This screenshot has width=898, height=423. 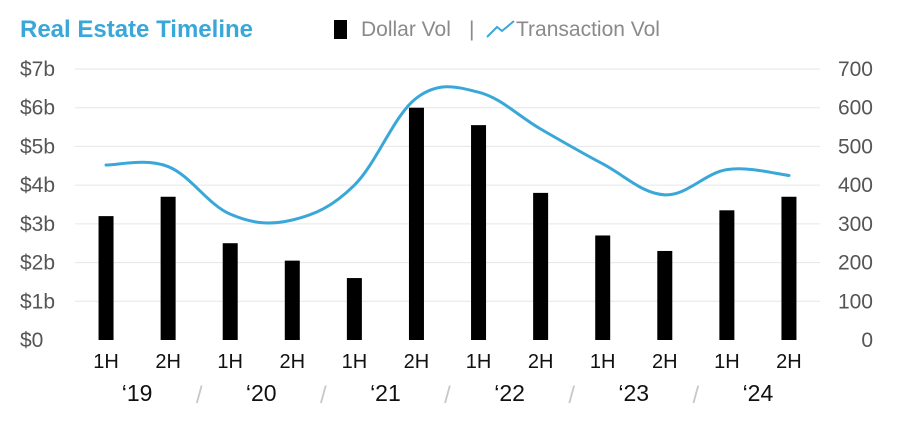 I want to click on y-left-tick-label: $6b, so click(x=37, y=108).